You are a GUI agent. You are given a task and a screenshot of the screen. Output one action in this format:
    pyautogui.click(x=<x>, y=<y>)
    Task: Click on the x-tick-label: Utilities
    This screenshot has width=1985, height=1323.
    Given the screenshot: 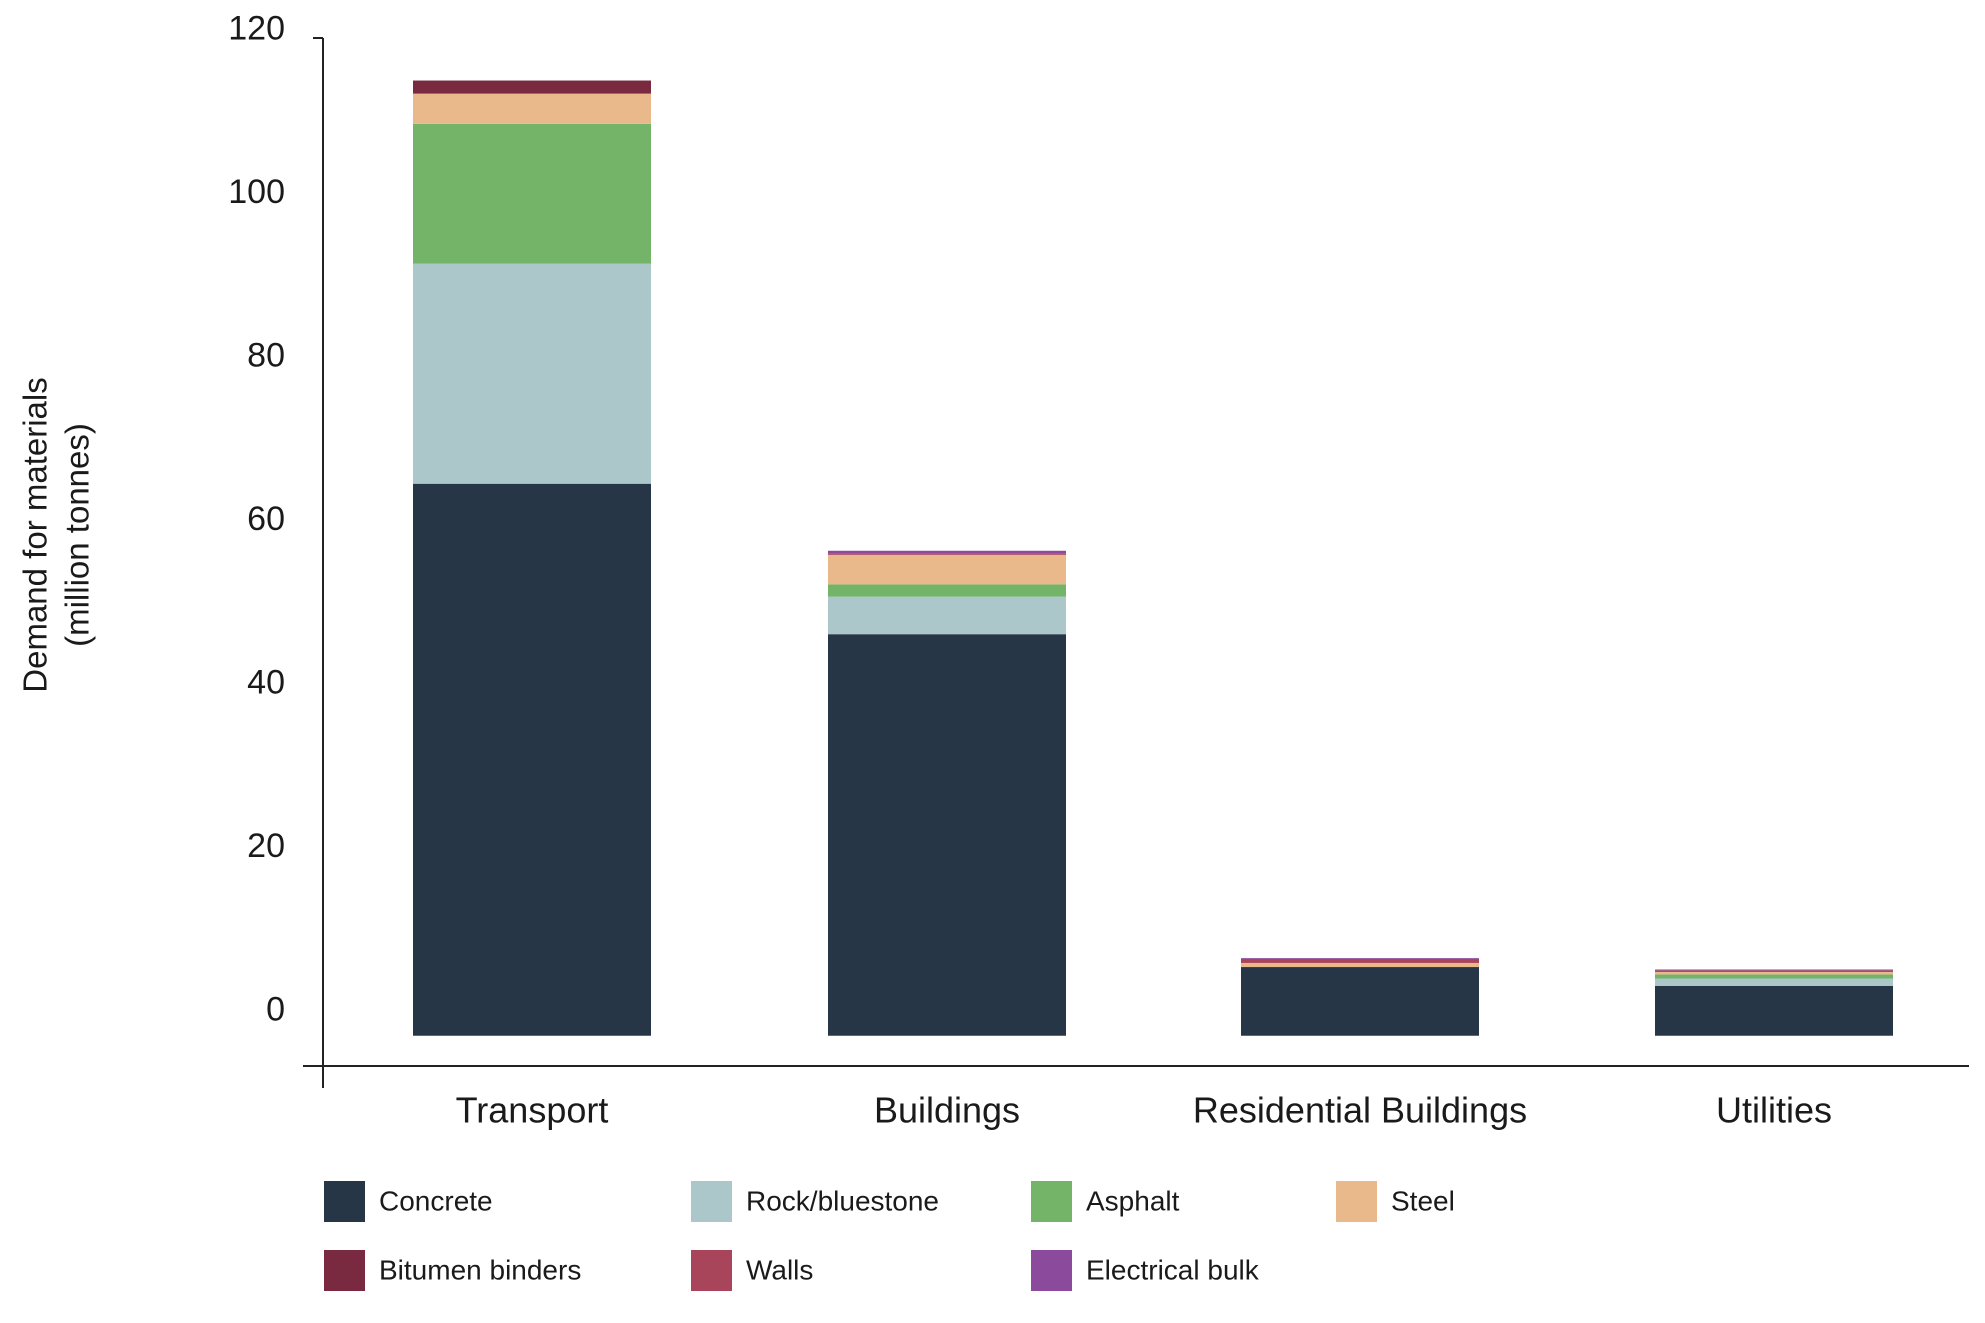 What is the action you would take?
    pyautogui.click(x=1774, y=1110)
    